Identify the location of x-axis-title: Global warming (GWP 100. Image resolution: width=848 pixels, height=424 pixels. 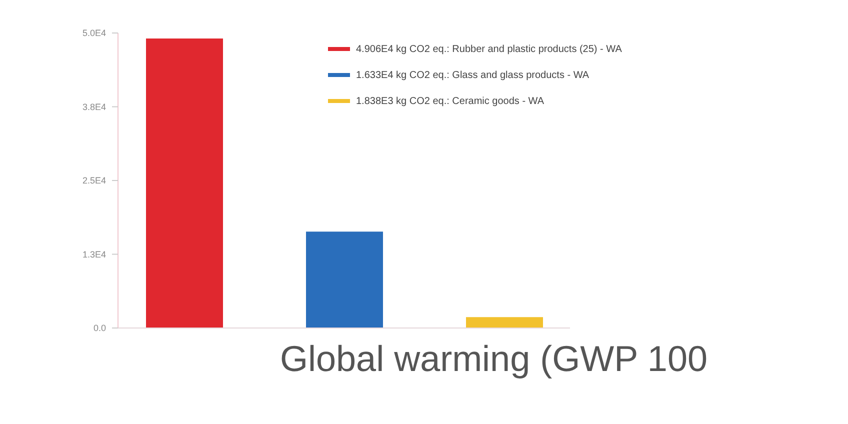
(494, 359).